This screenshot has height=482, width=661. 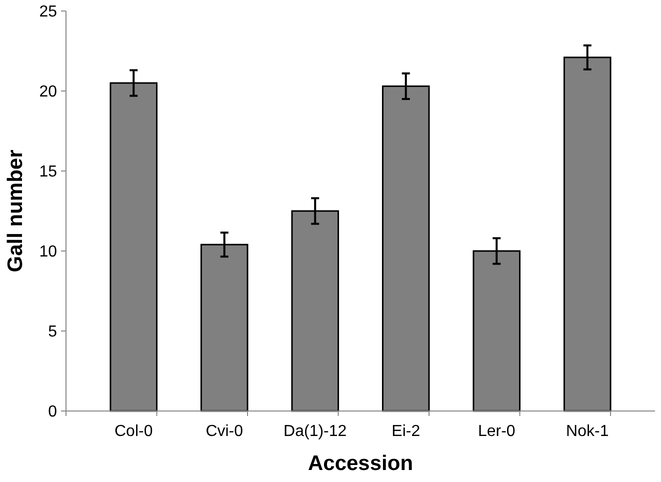 I want to click on x-tick-label: Ei-2, so click(x=406, y=431).